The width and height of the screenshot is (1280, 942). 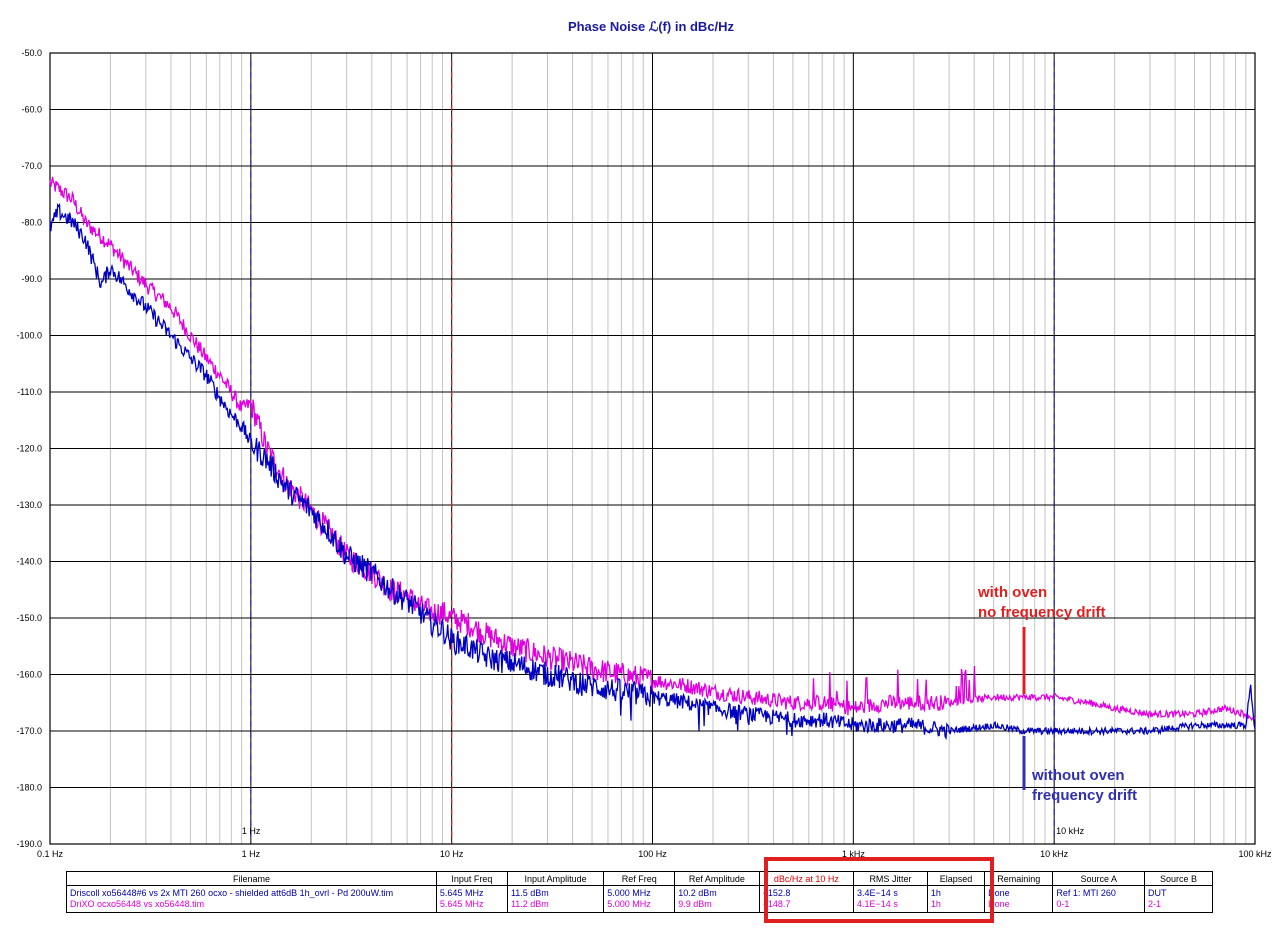 I want to click on table-header-cell: Source B, so click(x=1178, y=878).